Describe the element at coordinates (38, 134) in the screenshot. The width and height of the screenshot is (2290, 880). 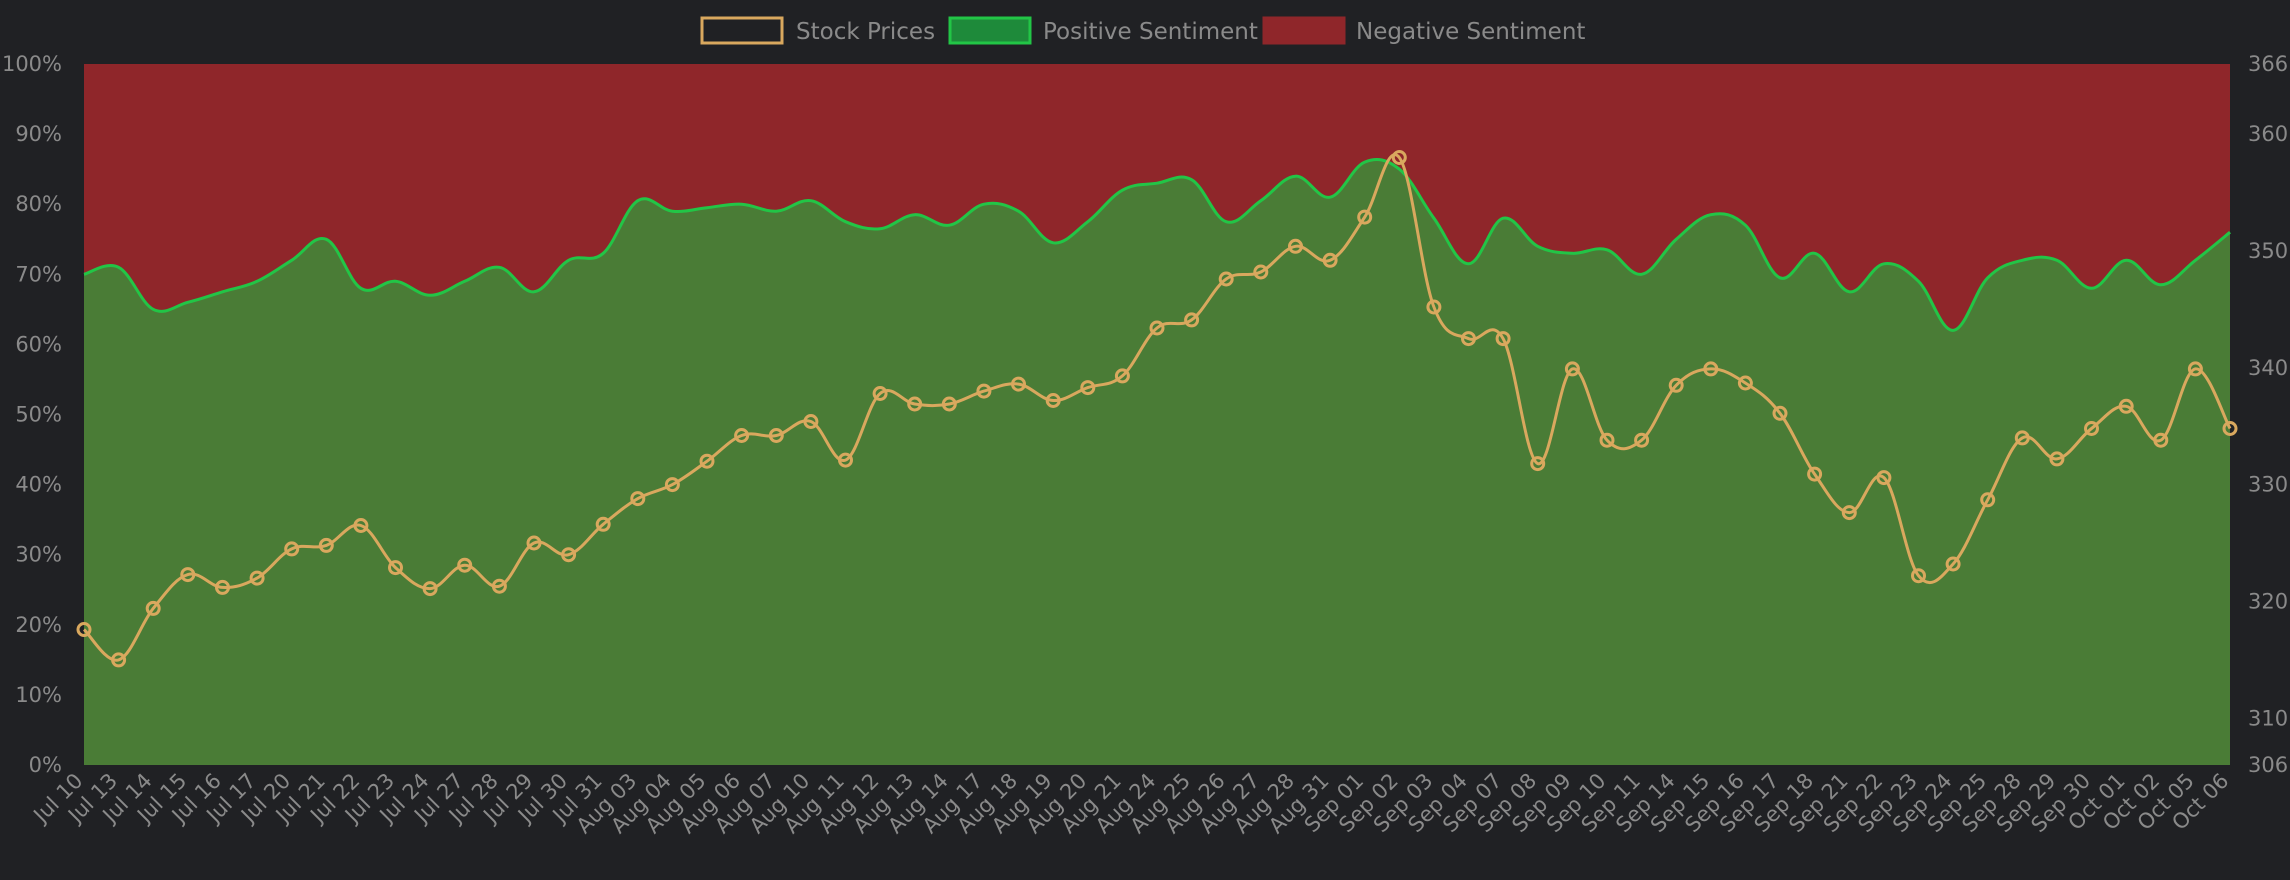
I see `left-axis-tick-label: 90%` at that location.